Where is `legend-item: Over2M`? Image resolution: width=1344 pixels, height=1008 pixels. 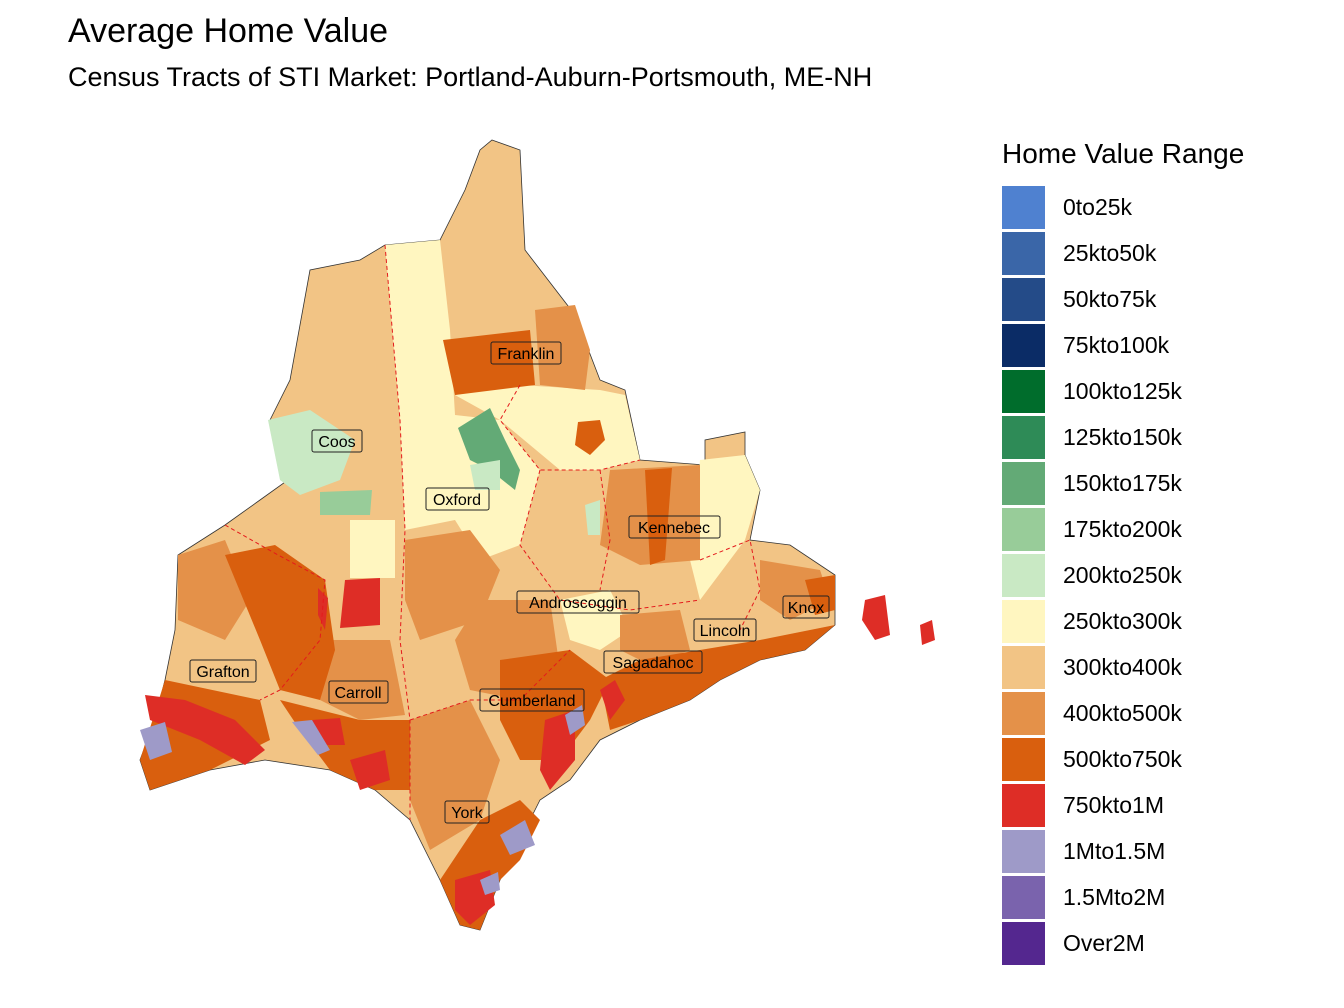
legend-item: Over2M is located at coordinates (1123, 943).